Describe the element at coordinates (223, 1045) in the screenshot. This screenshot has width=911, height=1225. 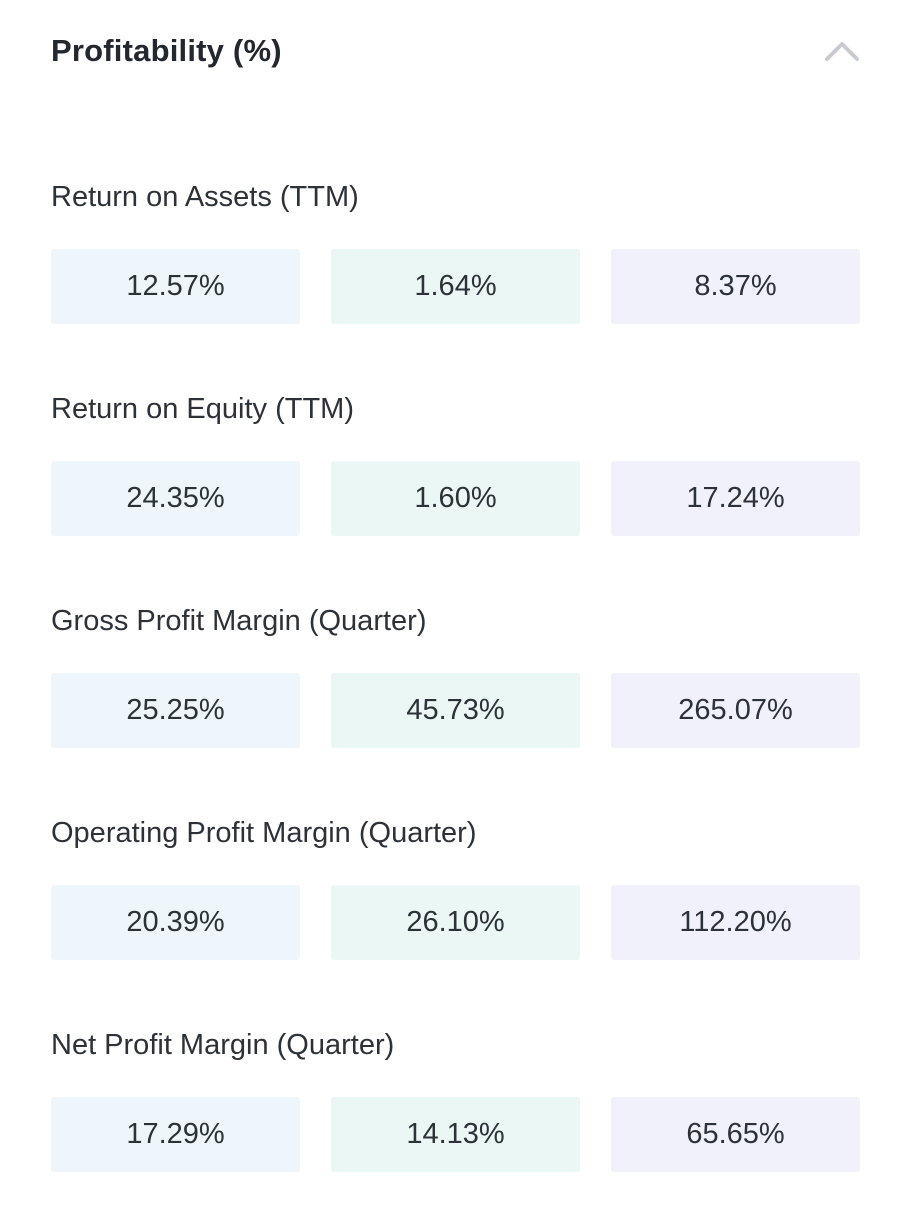
I see `metric-label: Net Profit Margin (Quarter)` at that location.